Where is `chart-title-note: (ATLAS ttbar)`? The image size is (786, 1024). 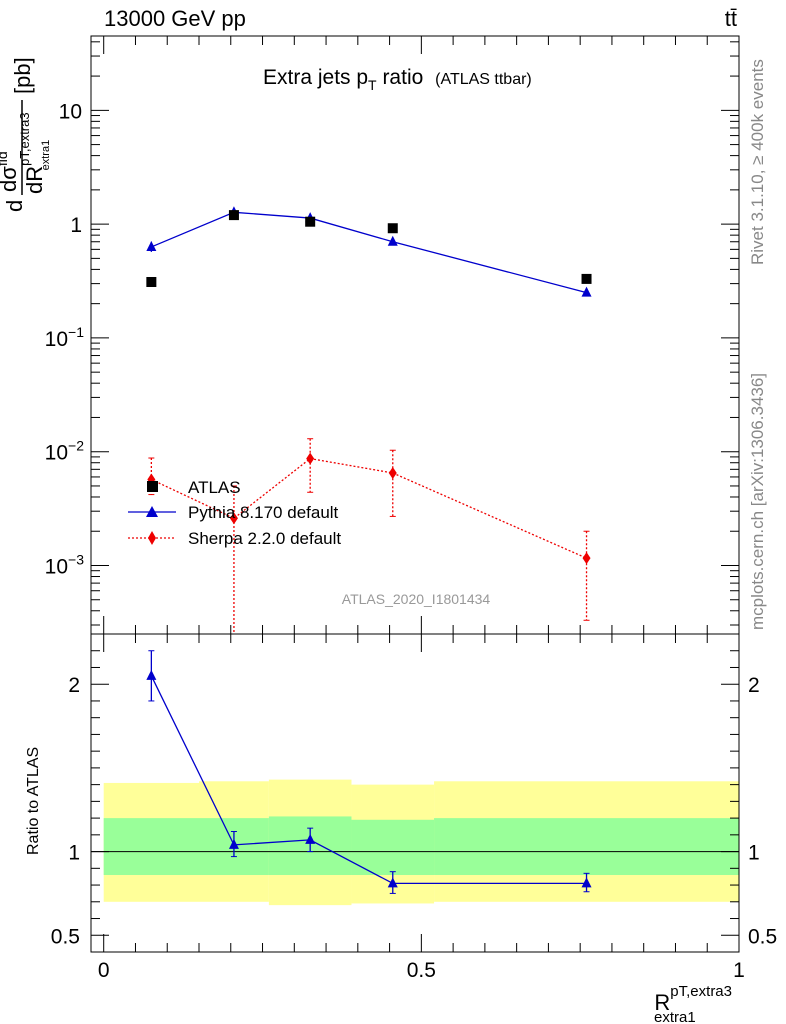 chart-title-note: (ATLAS ttbar) is located at coordinates (483, 79).